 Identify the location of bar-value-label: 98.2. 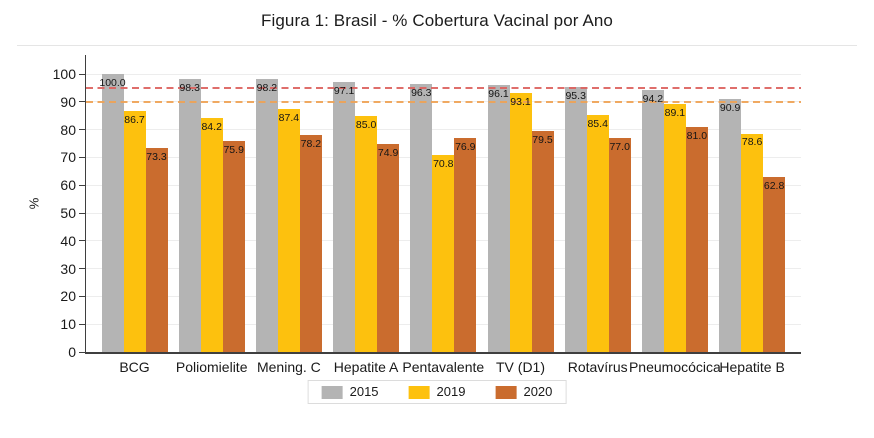
(267, 88).